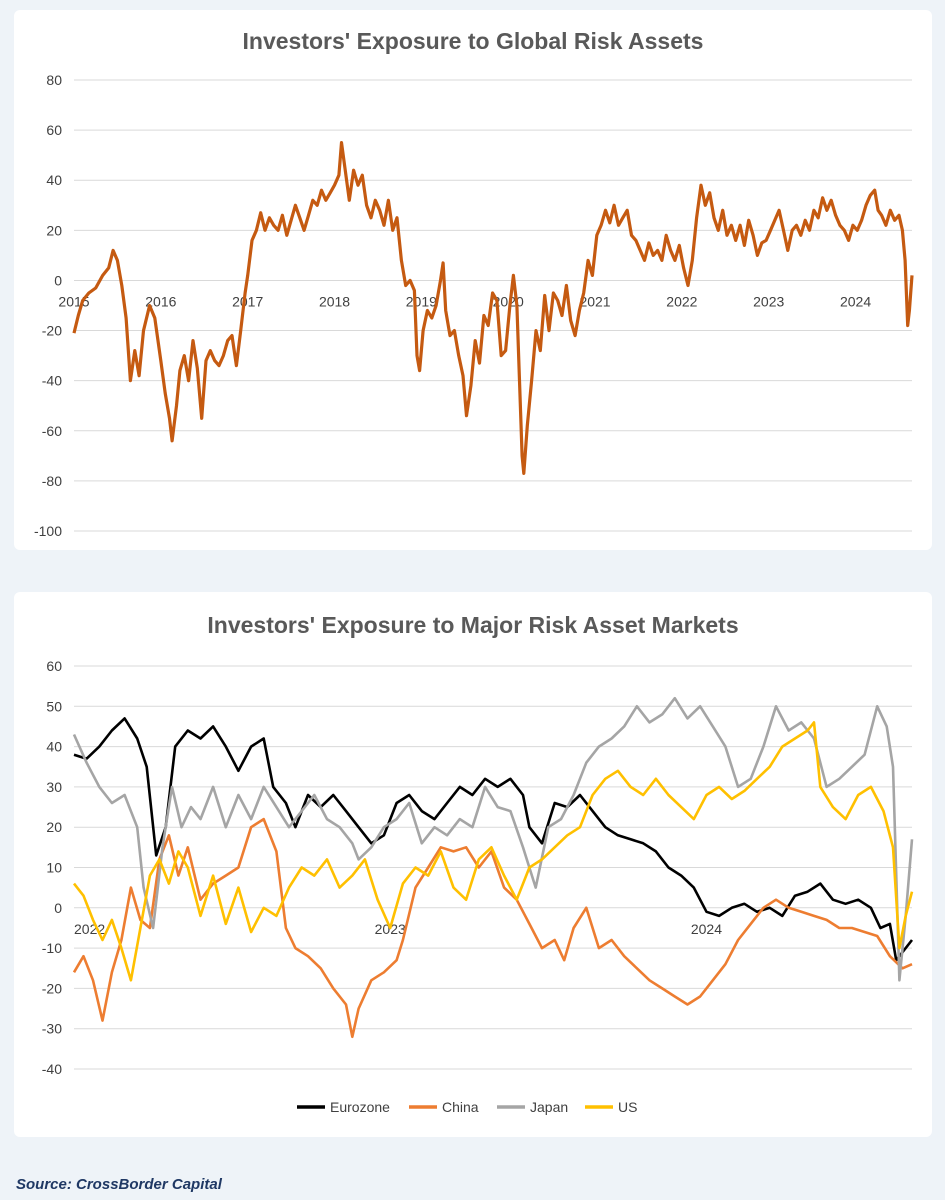 This screenshot has width=945, height=1200. I want to click on y-tick-label: -10, so click(52, 948).